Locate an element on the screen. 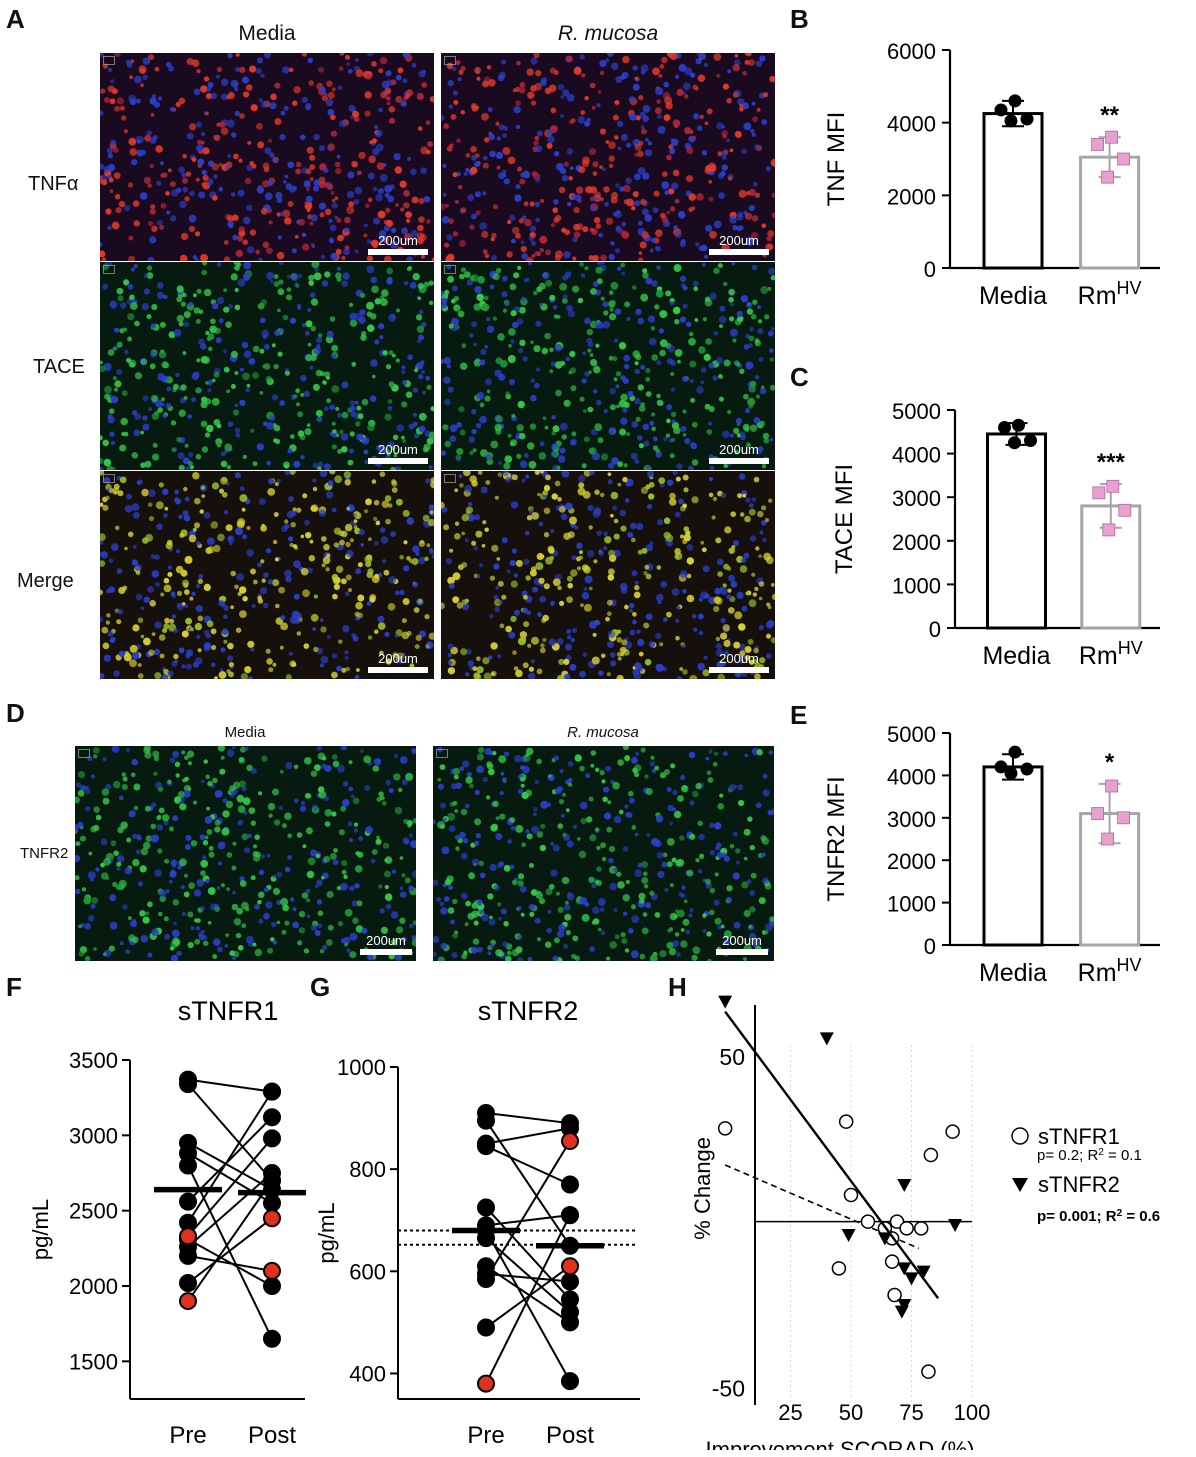 Image resolution: width=1196 pixels, height=1457 pixels. micro-merge-media is located at coordinates (267, 575).